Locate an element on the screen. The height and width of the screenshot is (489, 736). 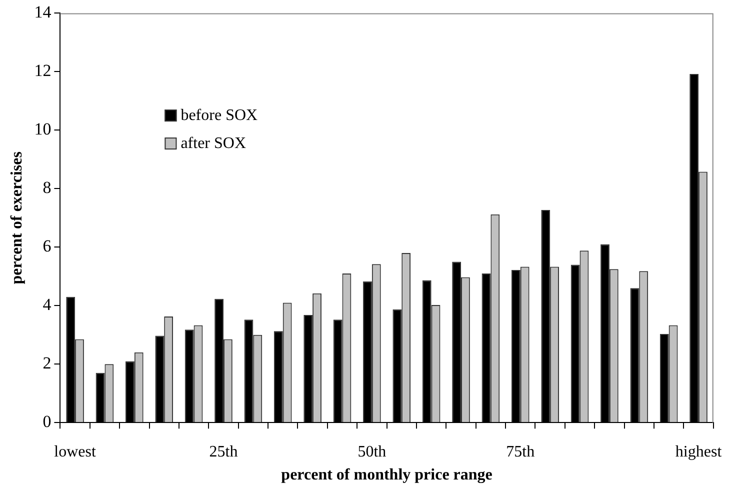
y-tick-label: 12 is located at coordinates (43, 70).